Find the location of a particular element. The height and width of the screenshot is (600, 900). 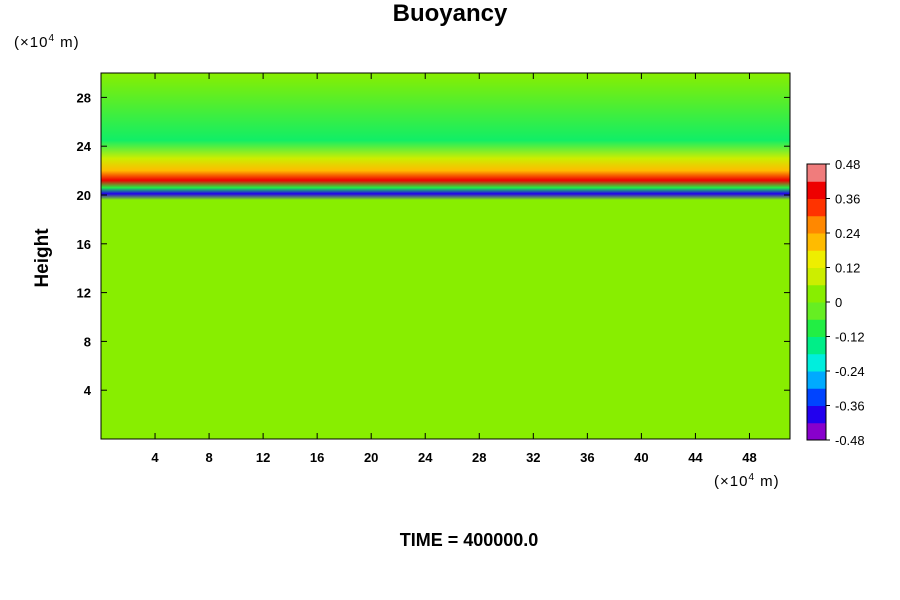

y-tick-label: 16 is located at coordinates (84, 244).